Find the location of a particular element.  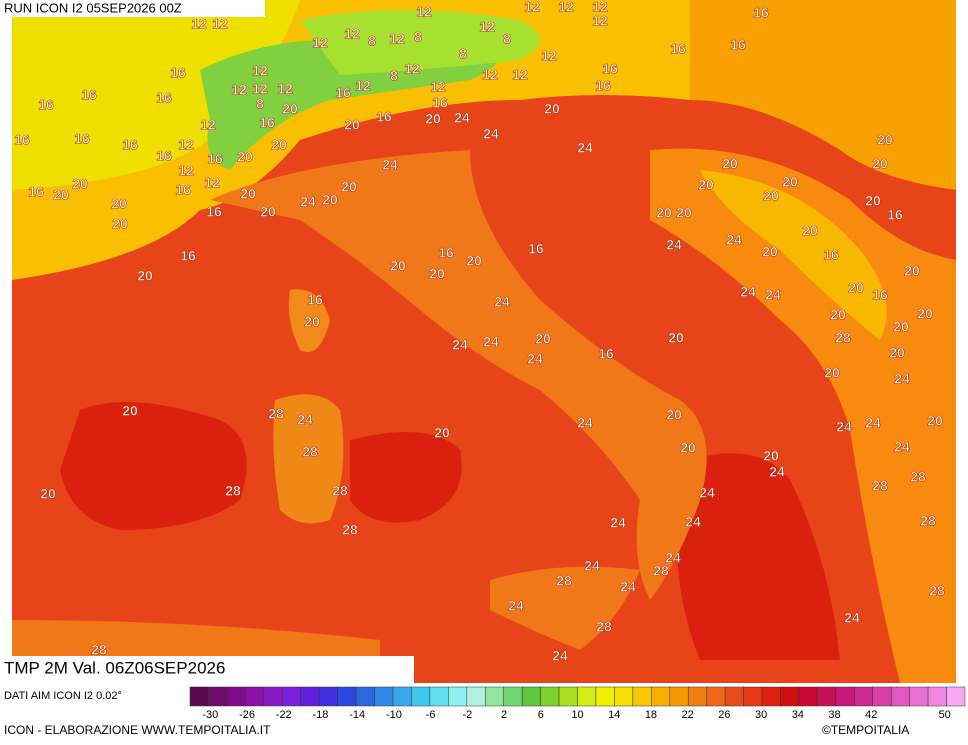

header-box is located at coordinates (132, 8).